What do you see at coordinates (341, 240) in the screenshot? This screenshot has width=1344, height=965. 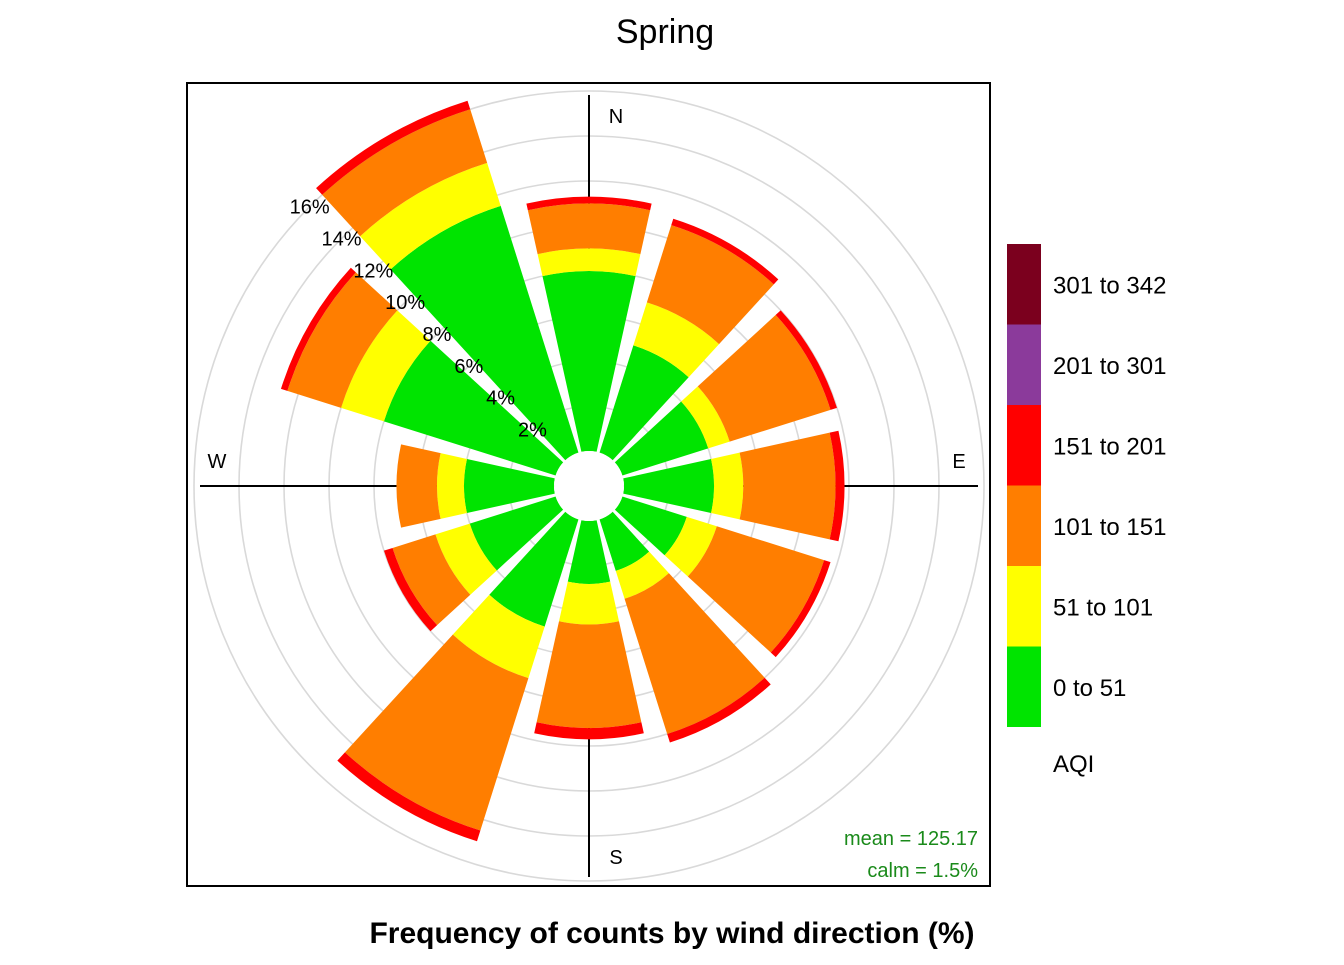 I see `radial-tick-label-14: 14%` at bounding box center [341, 240].